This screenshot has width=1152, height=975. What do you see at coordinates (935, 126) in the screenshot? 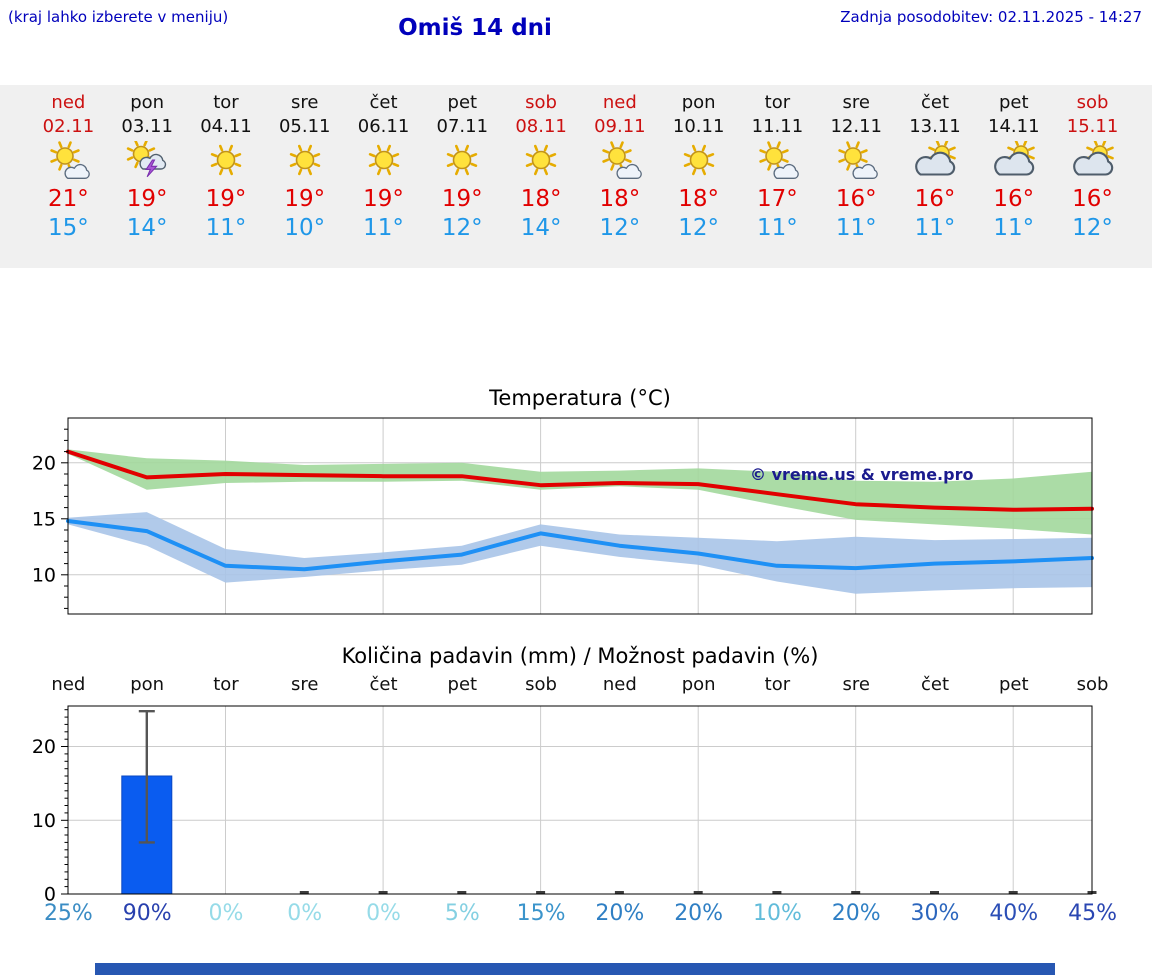
I see `day-date: 13.11` at bounding box center [935, 126].